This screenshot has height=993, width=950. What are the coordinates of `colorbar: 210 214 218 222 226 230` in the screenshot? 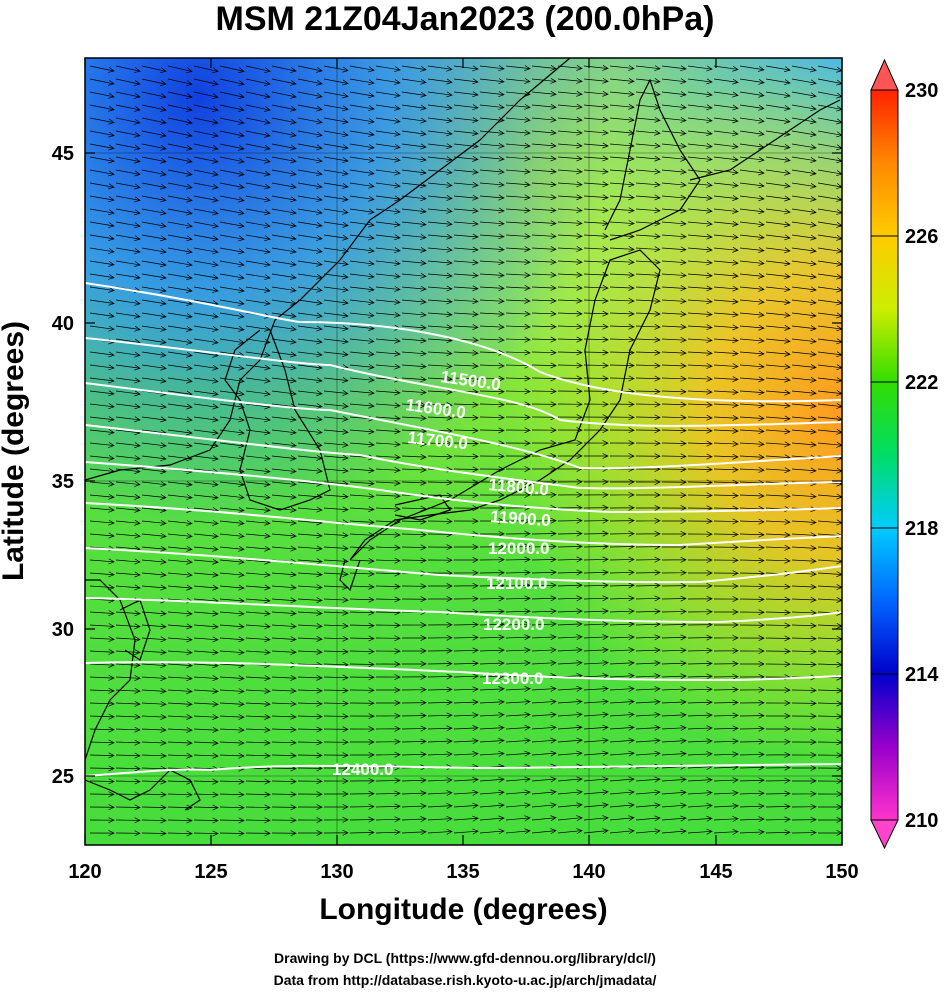 It's located at (904, 454).